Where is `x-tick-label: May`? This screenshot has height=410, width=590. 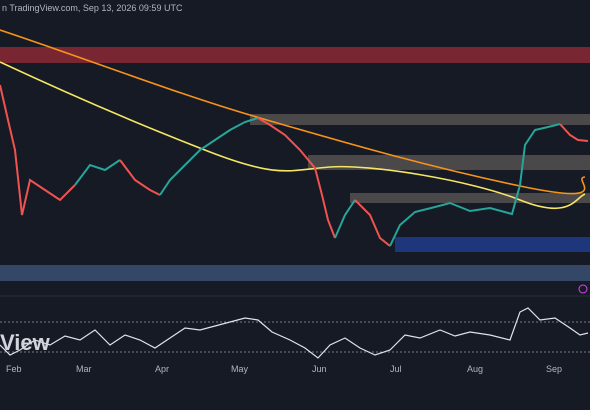 x-tick-label: May is located at coordinates (240, 369).